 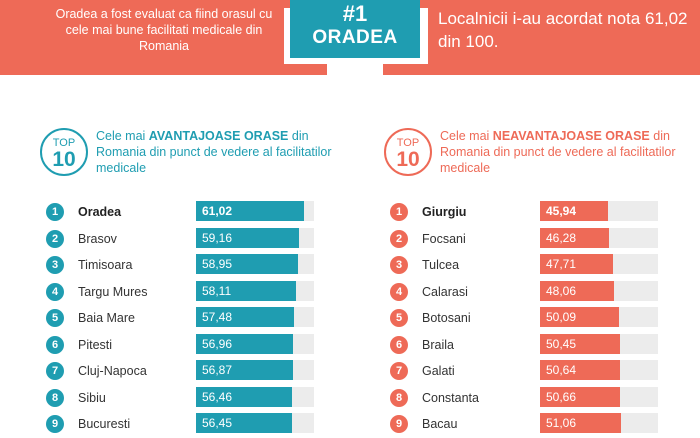 I want to click on bar-fill: 47,71, so click(x=576, y=264).